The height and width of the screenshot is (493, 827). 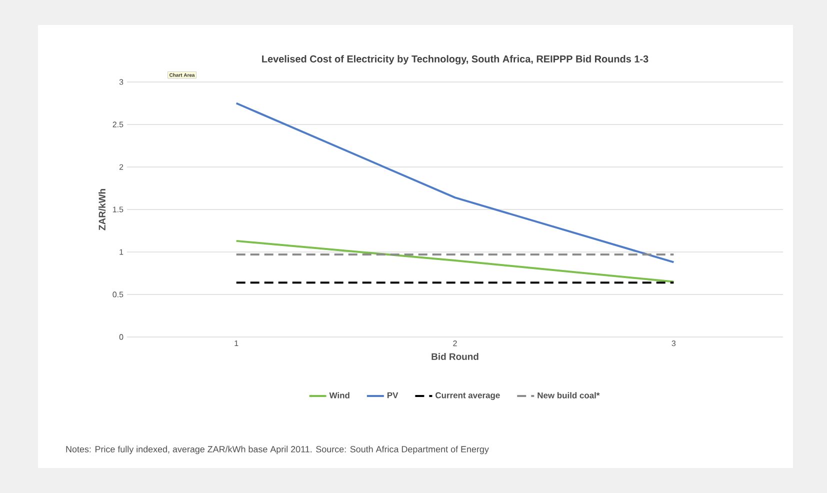 I want to click on legend-label: Wind, so click(x=339, y=395).